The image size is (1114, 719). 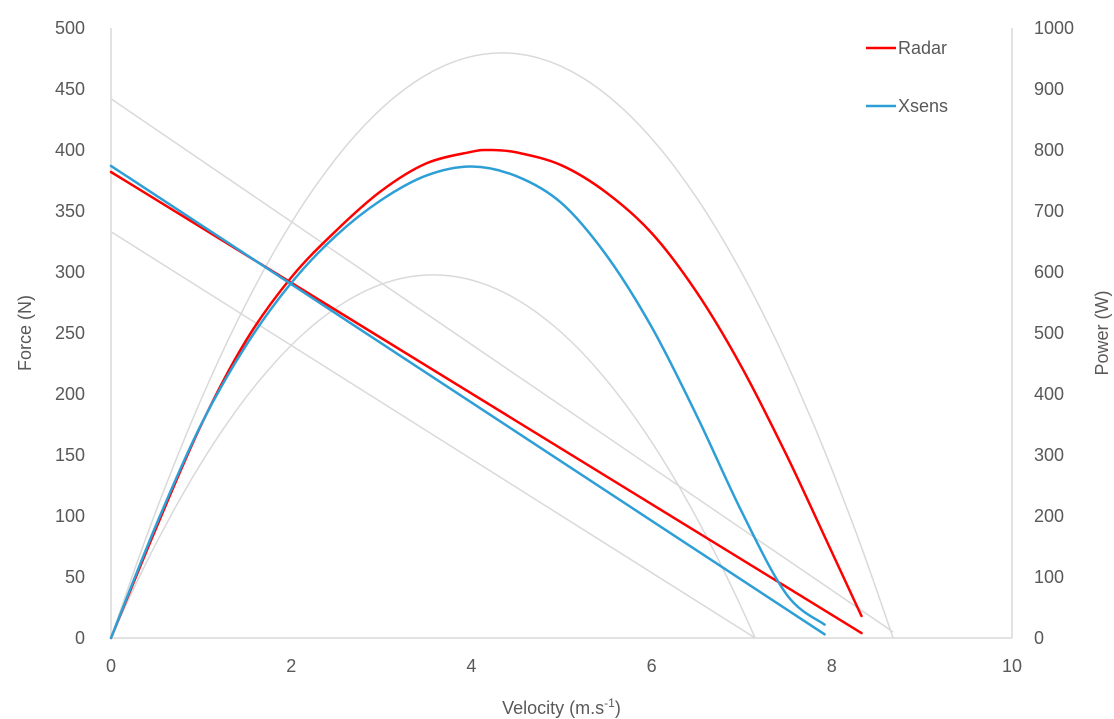 I want to click on y-tick-label: 200, so click(x=70, y=394).